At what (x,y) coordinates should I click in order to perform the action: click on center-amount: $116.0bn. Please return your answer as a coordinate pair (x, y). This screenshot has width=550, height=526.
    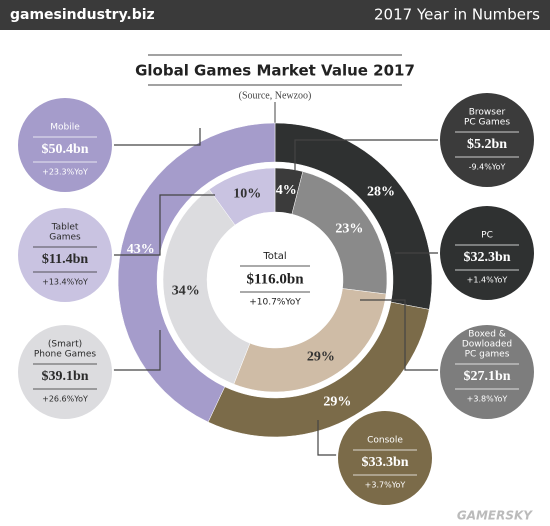
    Looking at the image, I should click on (275, 279).